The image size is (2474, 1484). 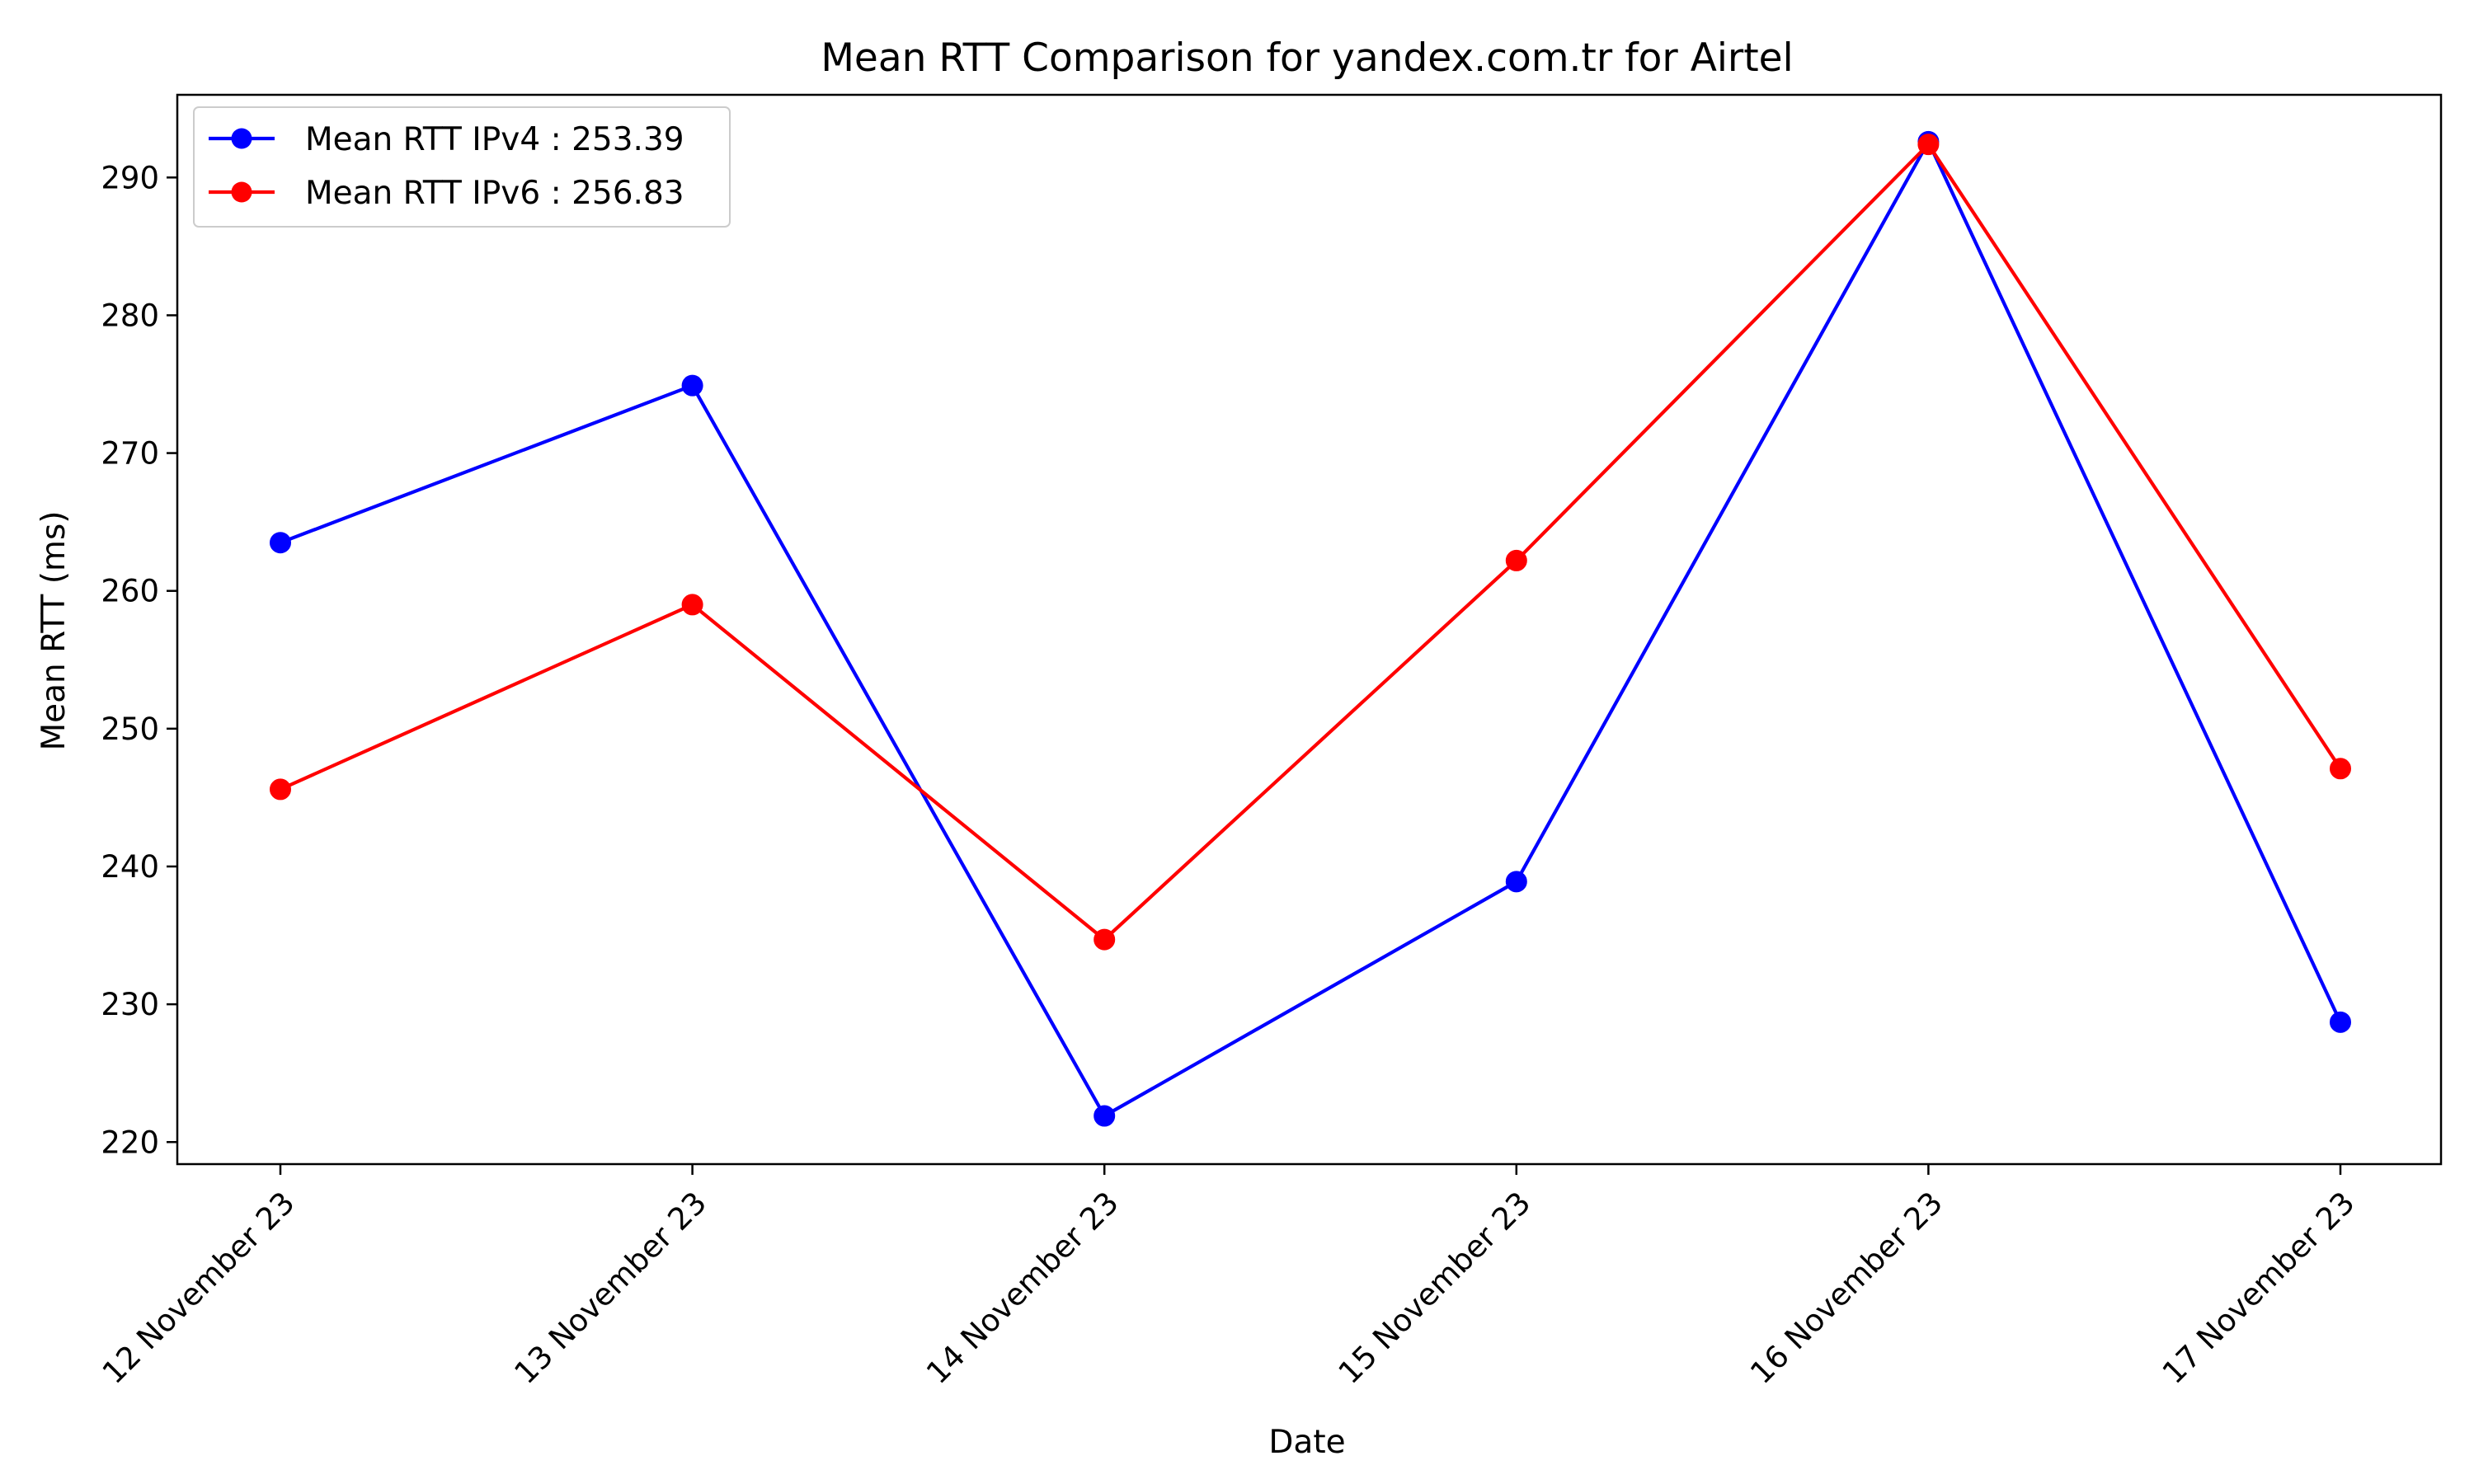 What do you see at coordinates (1846, 1288) in the screenshot?
I see `x-tick-label-5: 16 November 23` at bounding box center [1846, 1288].